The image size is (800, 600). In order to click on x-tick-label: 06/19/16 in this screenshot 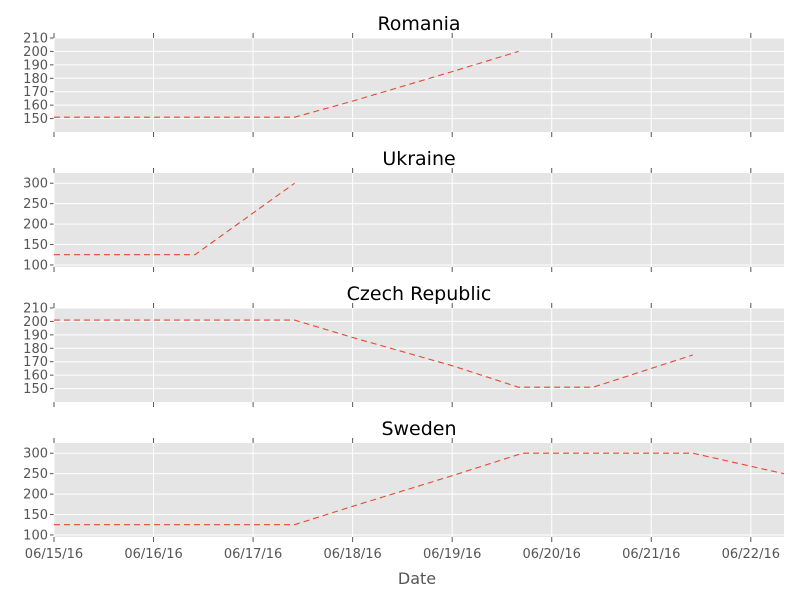, I will do `click(452, 554)`.